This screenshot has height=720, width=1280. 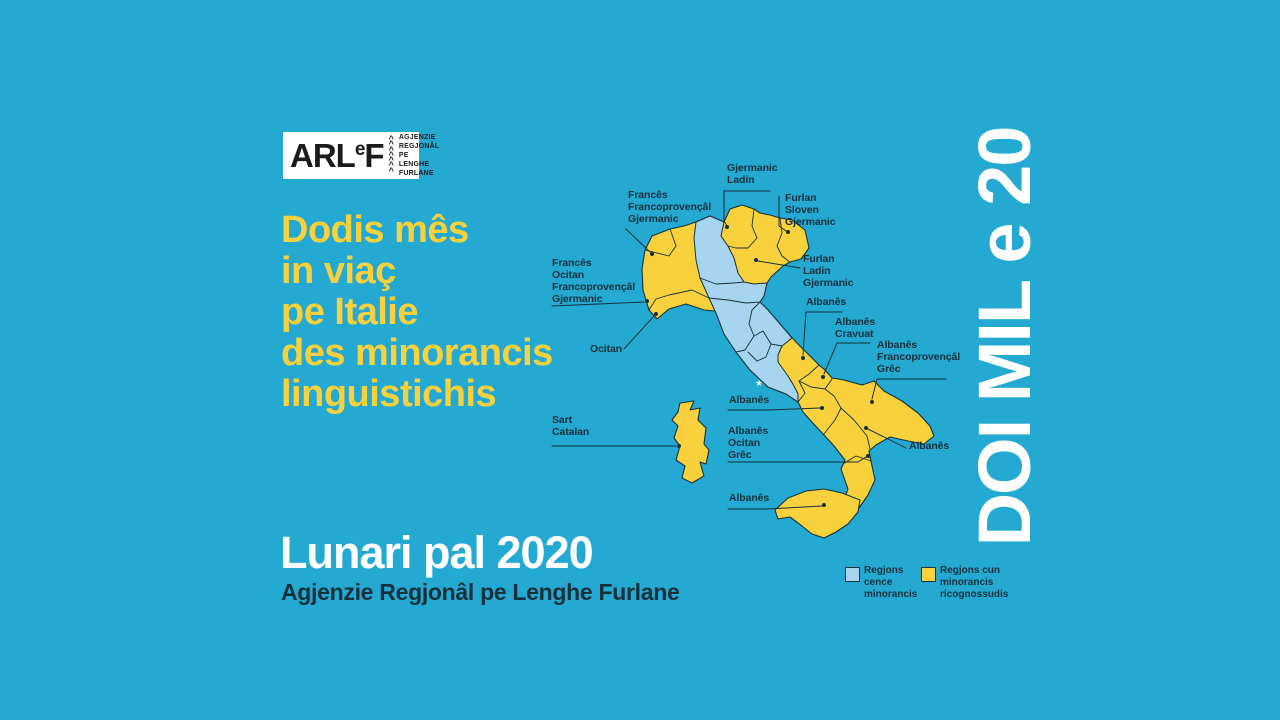 I want to click on leader-dots, so click(x=759, y=366).